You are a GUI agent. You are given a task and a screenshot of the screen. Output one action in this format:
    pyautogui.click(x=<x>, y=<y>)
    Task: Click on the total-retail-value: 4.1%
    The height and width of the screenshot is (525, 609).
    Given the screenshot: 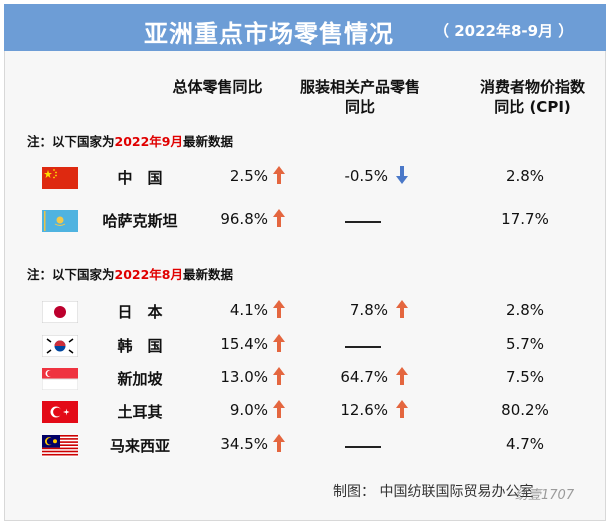 What is the action you would take?
    pyautogui.click(x=248, y=310)
    